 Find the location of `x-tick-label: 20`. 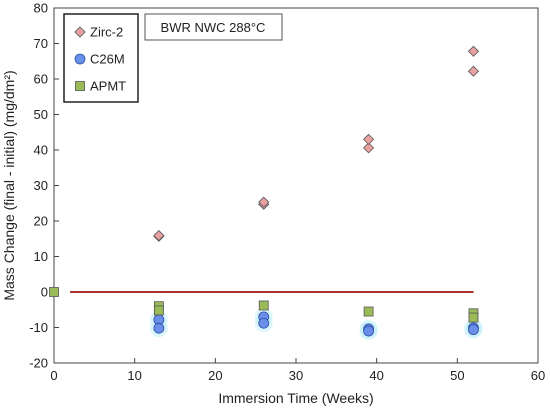

x-tick-label: 20 is located at coordinates (215, 375).